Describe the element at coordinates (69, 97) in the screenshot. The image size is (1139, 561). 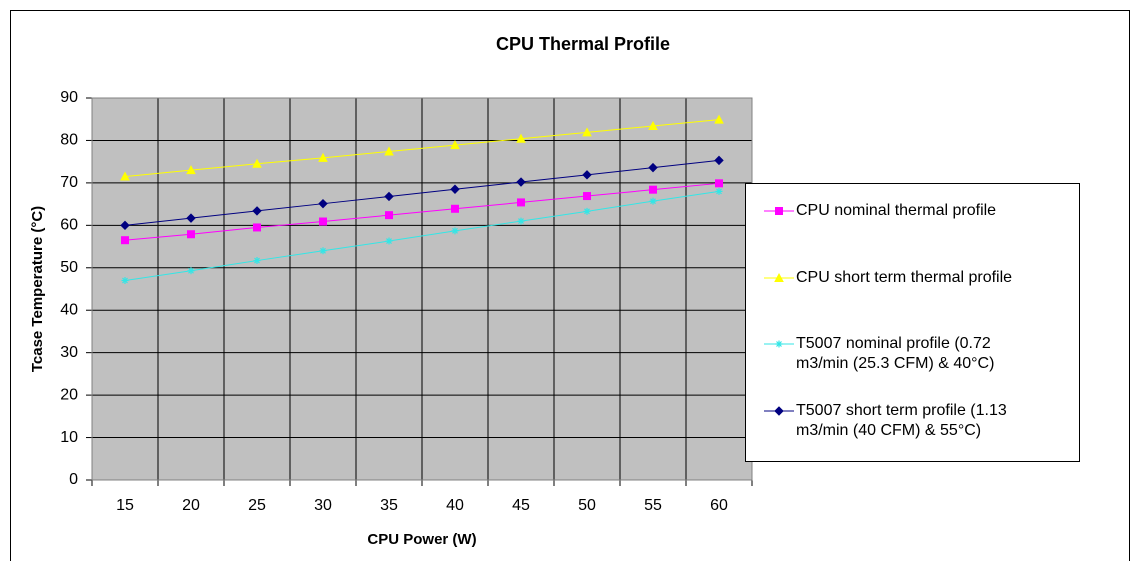
I see `y-tick-label: 90` at that location.